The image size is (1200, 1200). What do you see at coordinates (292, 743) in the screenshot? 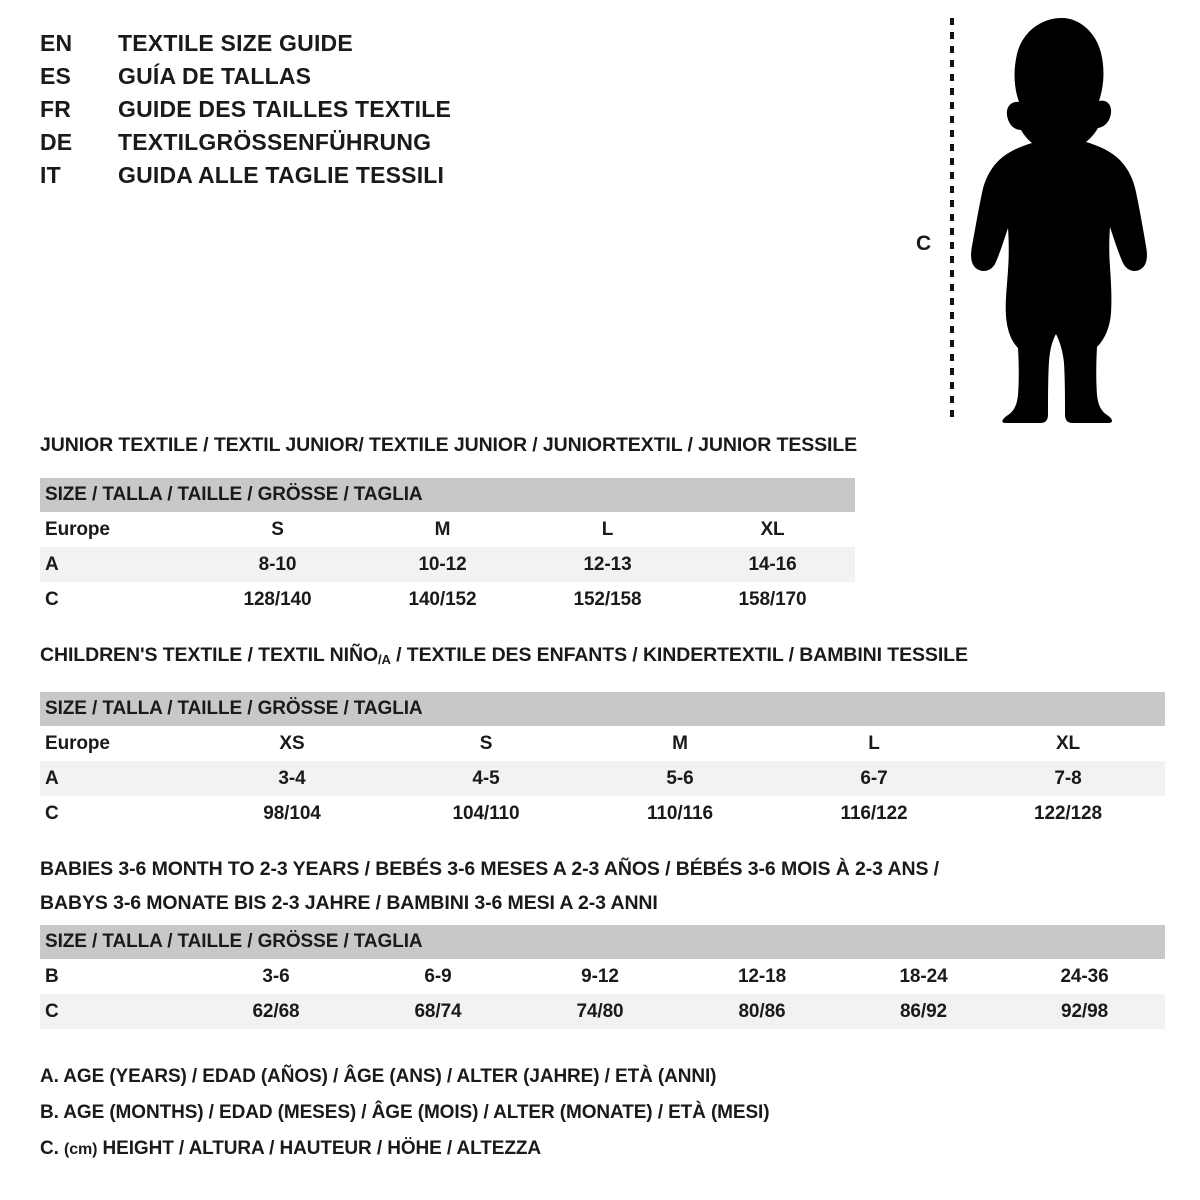
I see `table-cell: XS` at bounding box center [292, 743].